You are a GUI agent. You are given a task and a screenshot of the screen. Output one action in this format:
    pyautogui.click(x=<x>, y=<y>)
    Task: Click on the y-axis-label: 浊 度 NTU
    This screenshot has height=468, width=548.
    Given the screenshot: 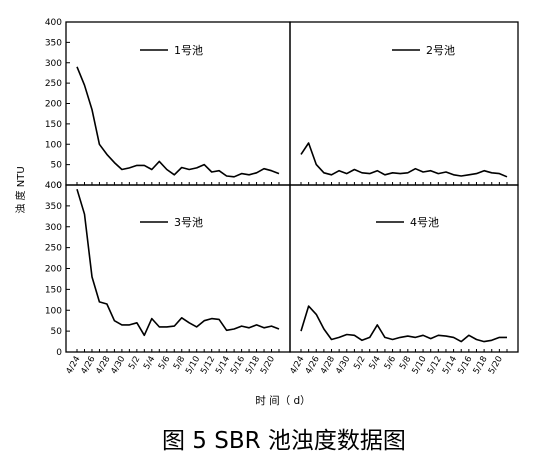 What is the action you would take?
    pyautogui.click(x=20, y=189)
    